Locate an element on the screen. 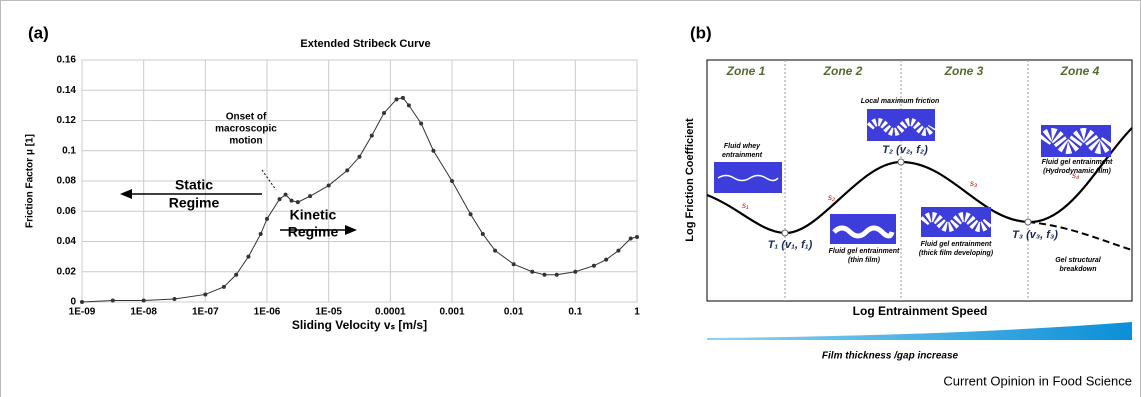 The image size is (1141, 397). x-tick-label: 0.0001 is located at coordinates (390, 312).